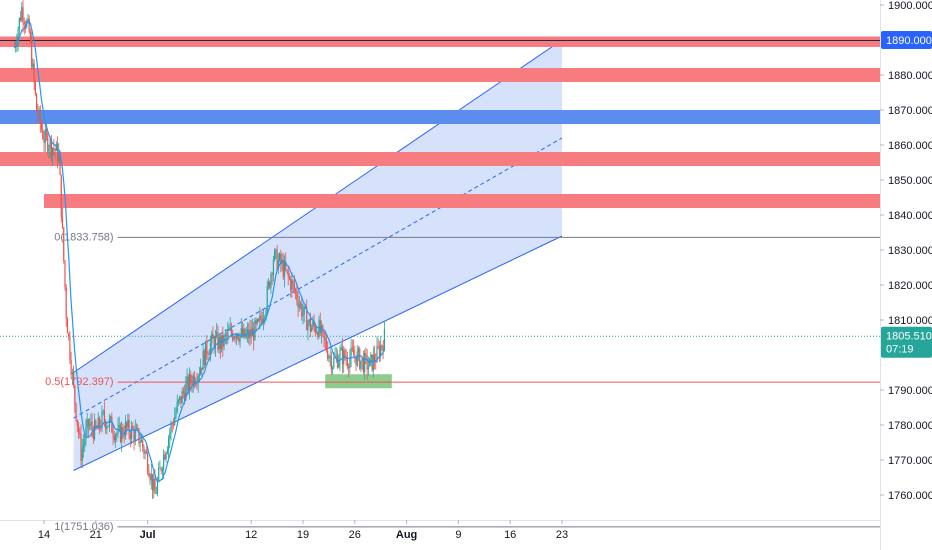  What do you see at coordinates (909, 337) in the screenshot?
I see `last-price-tag-label: 1805.510` at bounding box center [909, 337].